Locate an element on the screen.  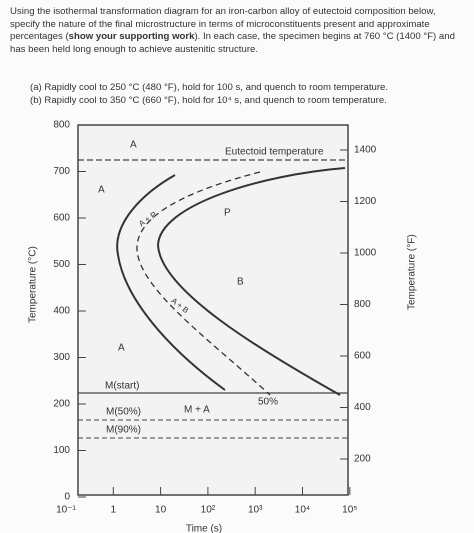
y-tick-right: 800 is located at coordinates (362, 304).